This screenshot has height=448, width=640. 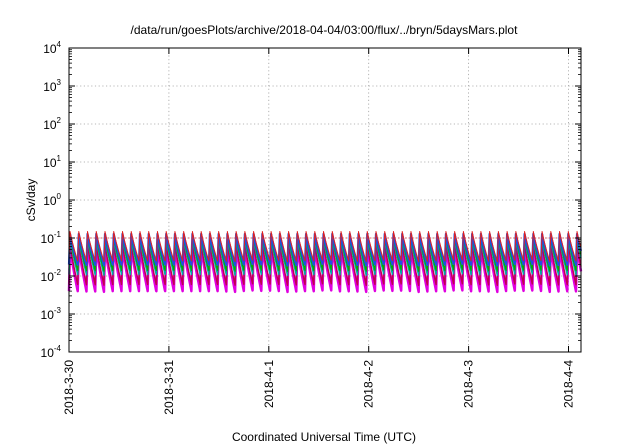 I want to click on x-tick-label: 2018-4-2, so click(x=369, y=384).